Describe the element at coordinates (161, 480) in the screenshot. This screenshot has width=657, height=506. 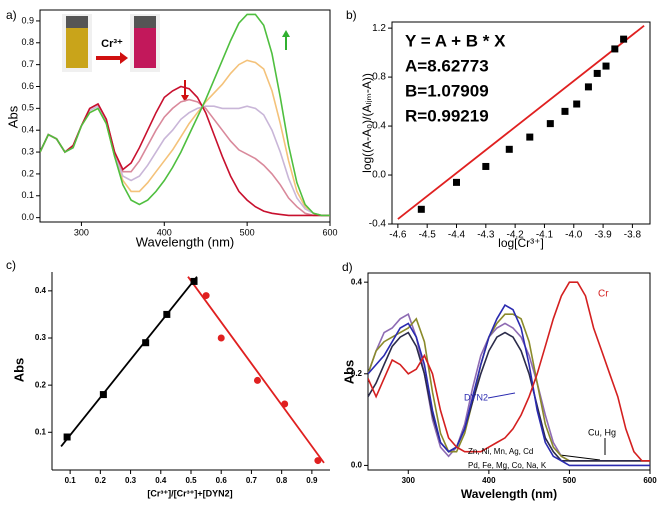
I see `x-tick-label: 0.4` at that location.